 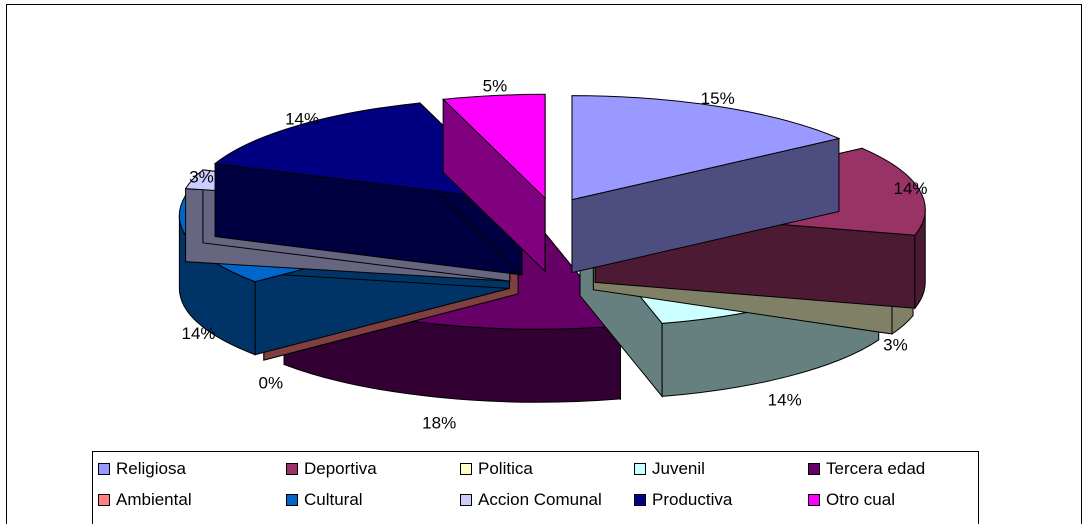 What do you see at coordinates (154, 499) in the screenshot?
I see `legend-label: Ambiental` at bounding box center [154, 499].